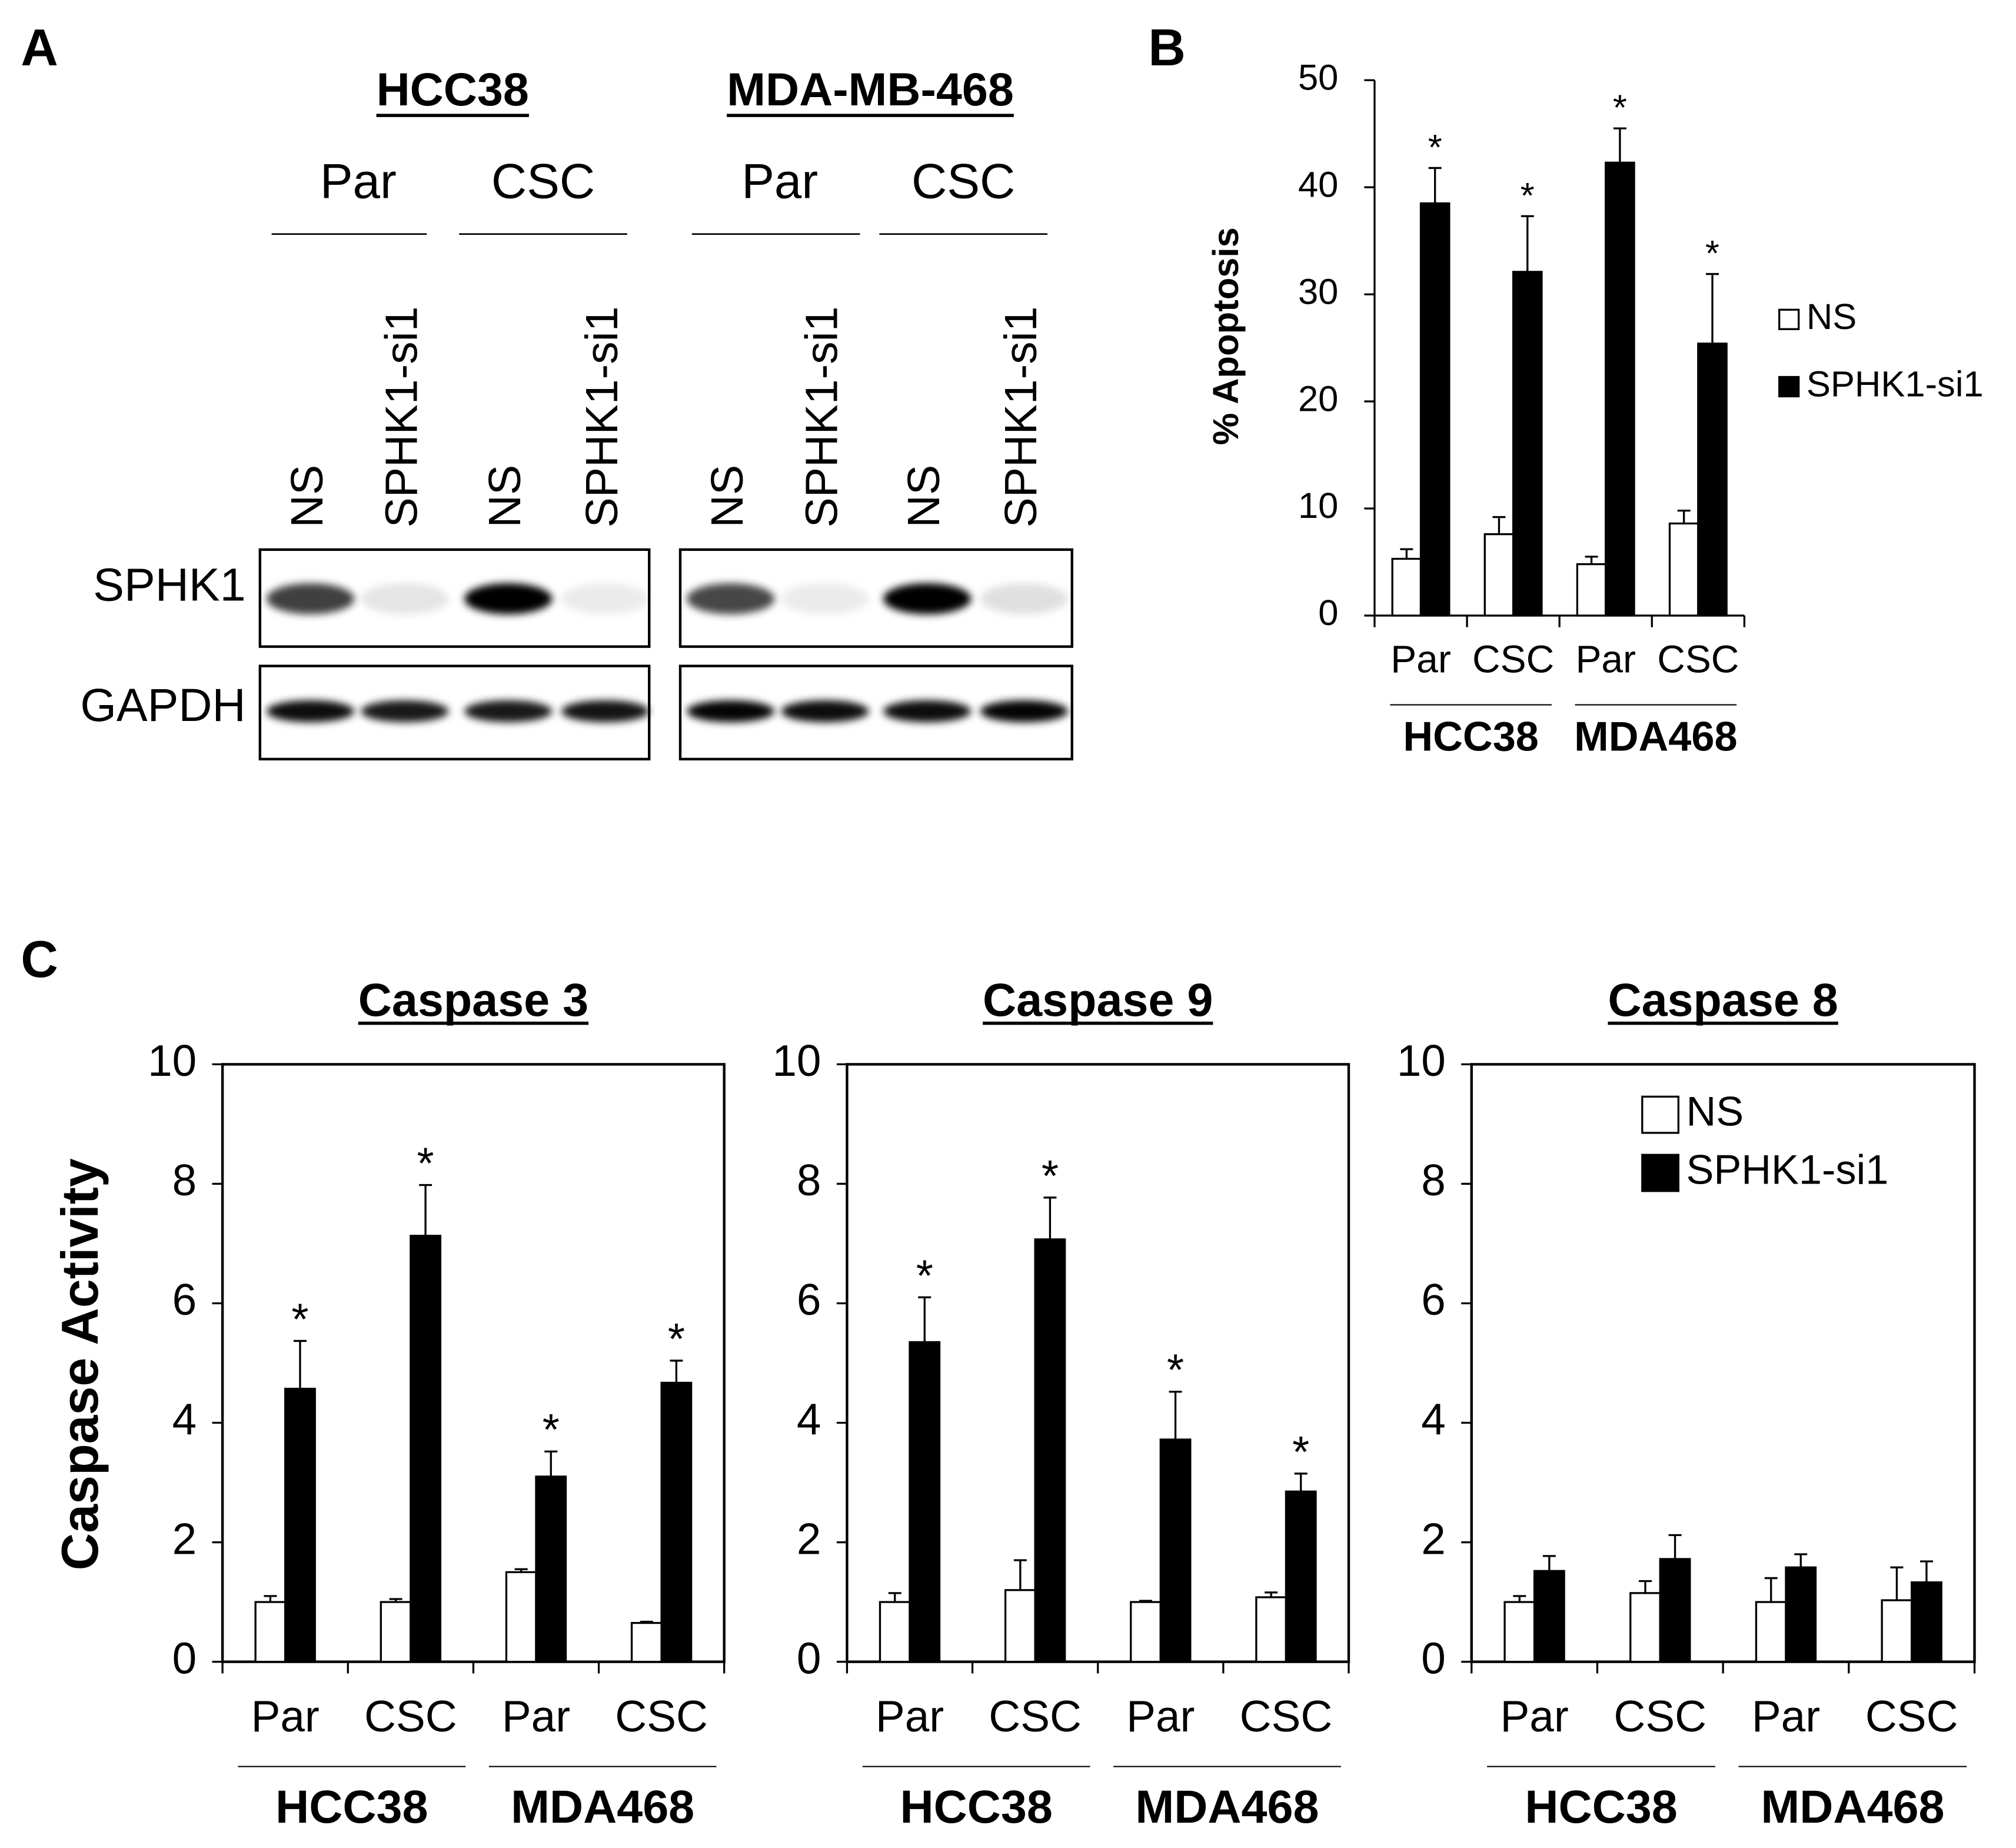  What do you see at coordinates (169, 585) in the screenshot?
I see `protein-label: SPHK1` at bounding box center [169, 585].